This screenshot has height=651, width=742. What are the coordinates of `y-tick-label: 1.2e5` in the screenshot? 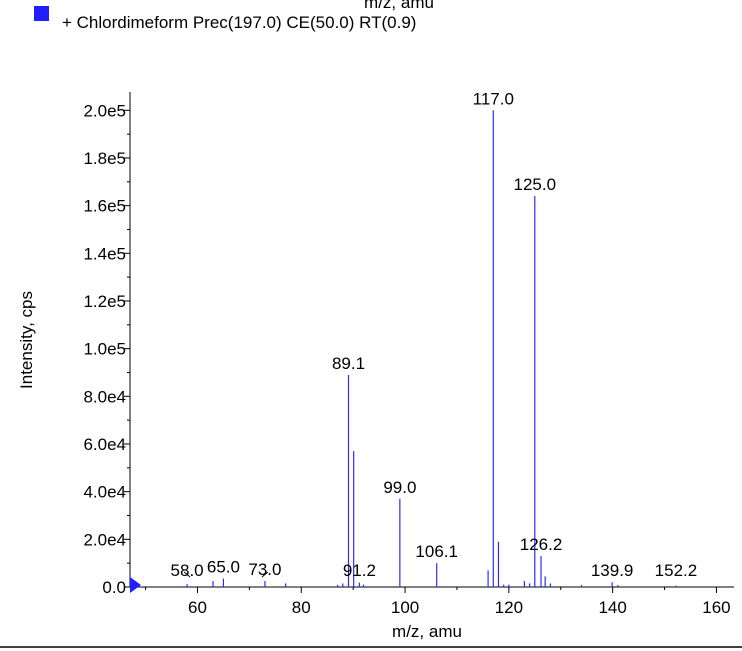 It's located at (104, 301).